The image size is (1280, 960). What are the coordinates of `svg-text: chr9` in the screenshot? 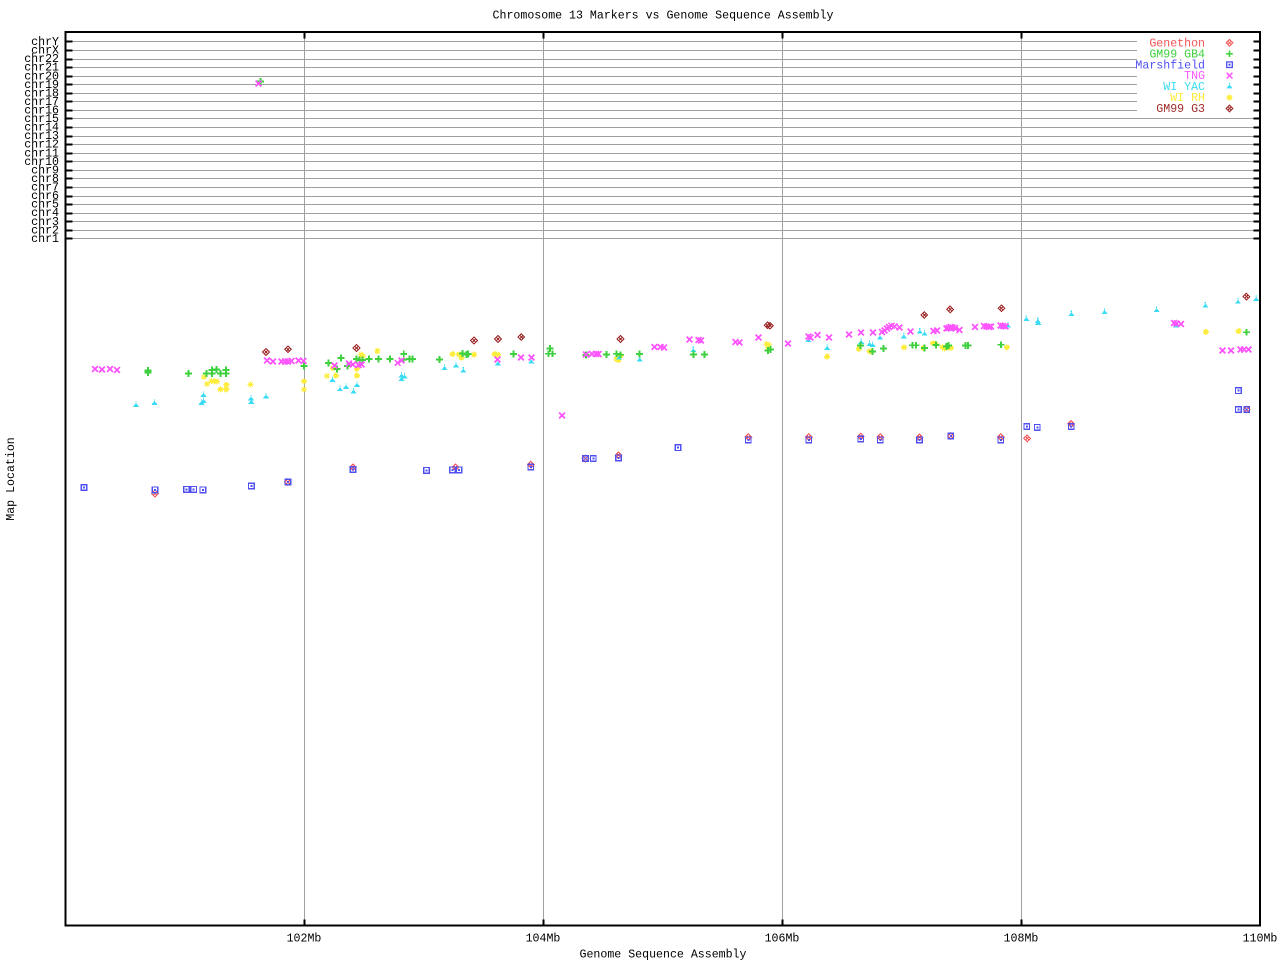 It's located at (45, 170).